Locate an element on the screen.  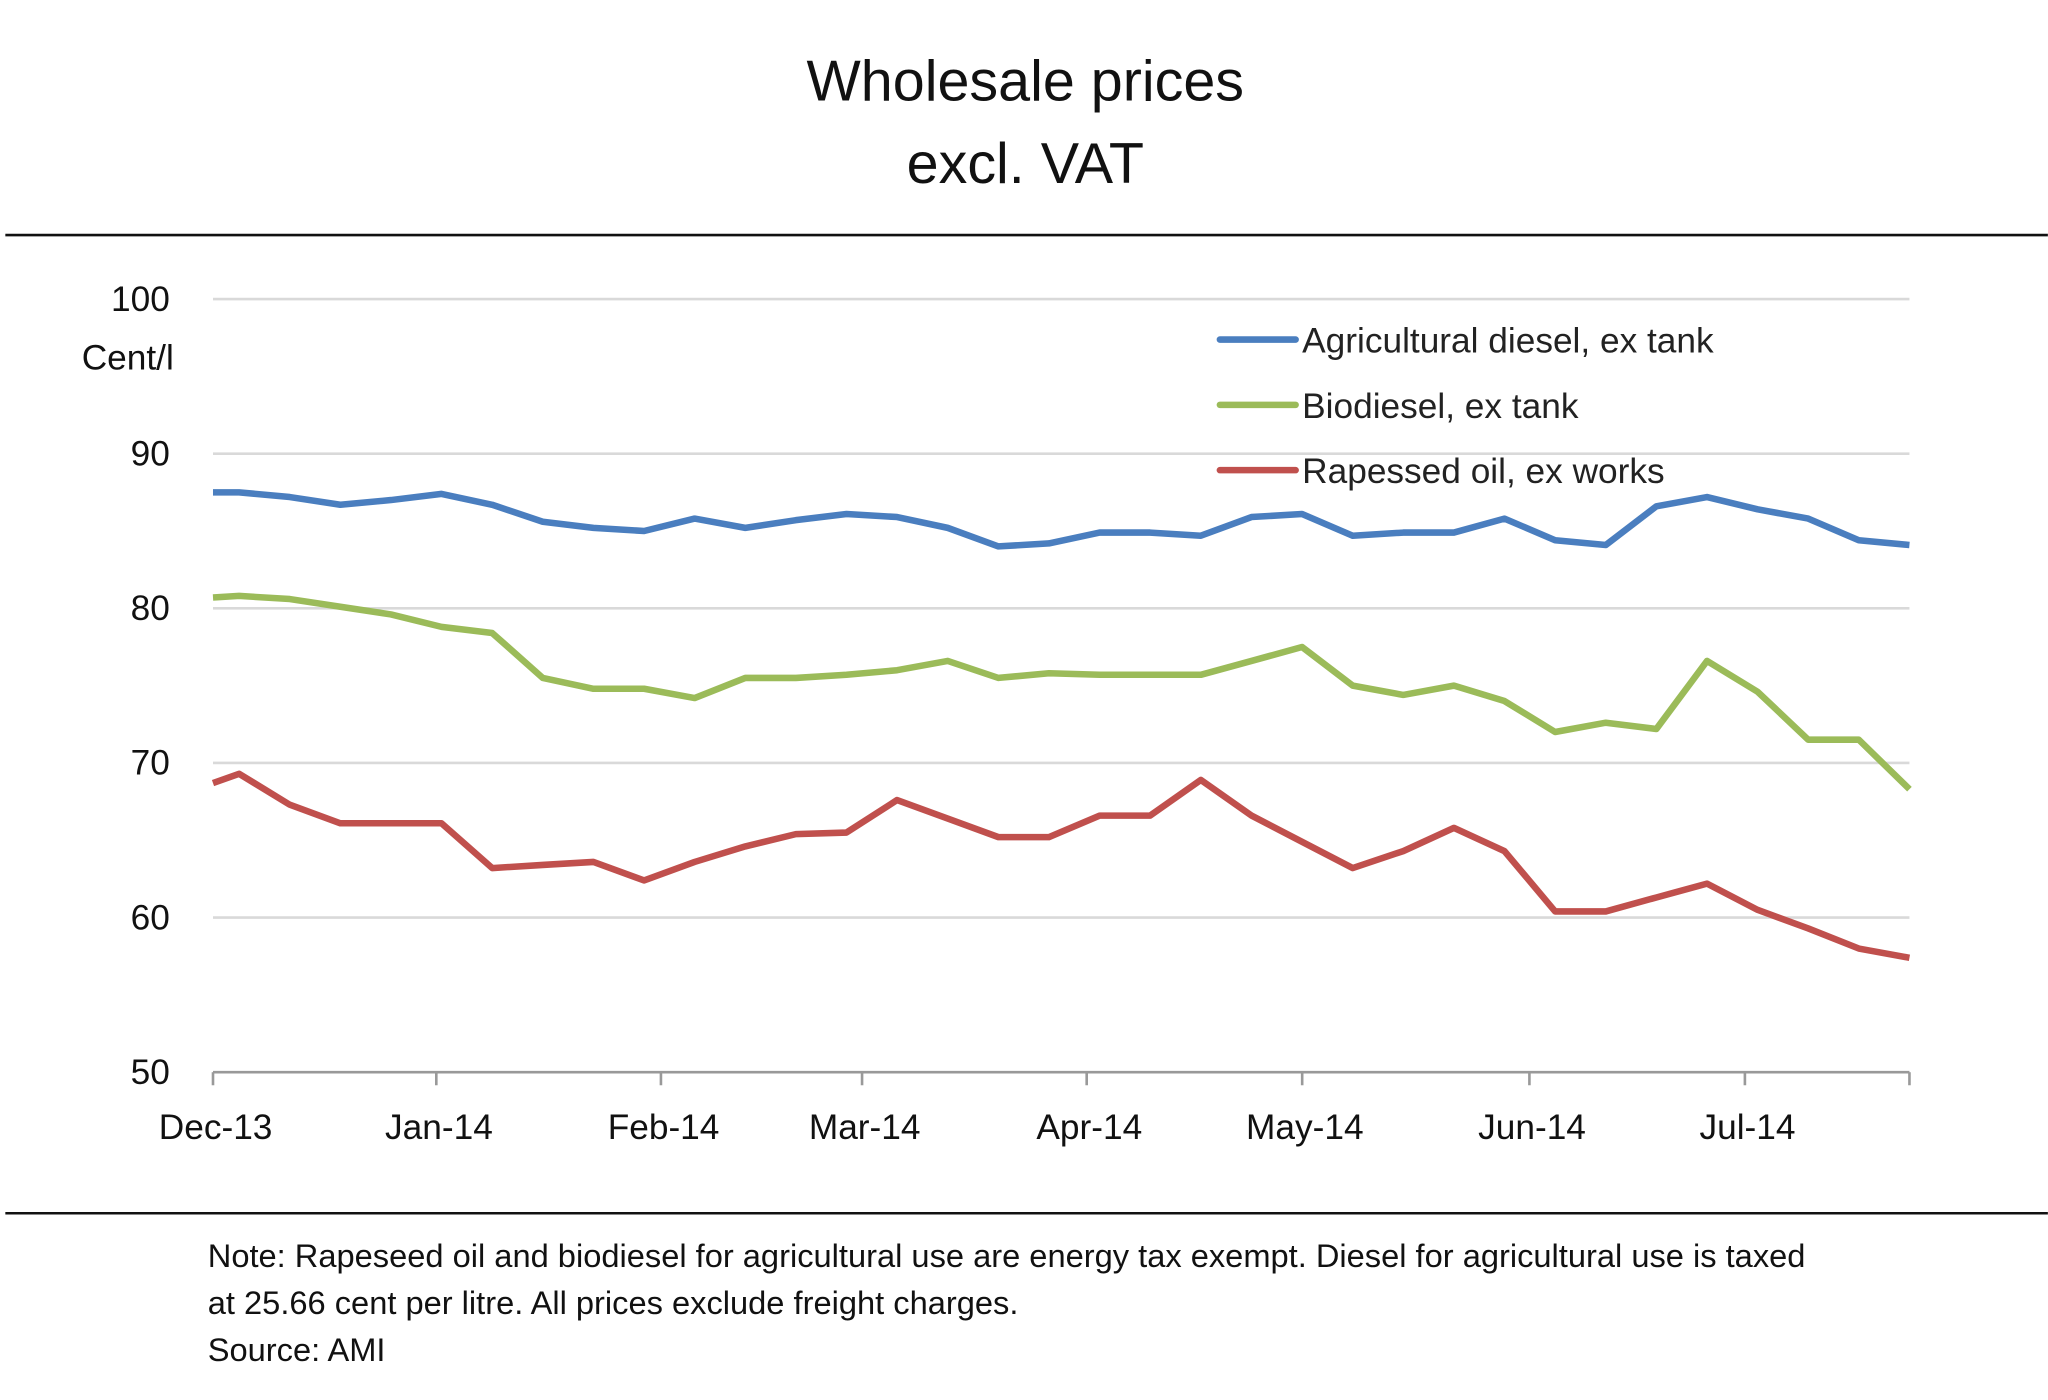
x-tick-label: Jul-14 is located at coordinates (1747, 1127).